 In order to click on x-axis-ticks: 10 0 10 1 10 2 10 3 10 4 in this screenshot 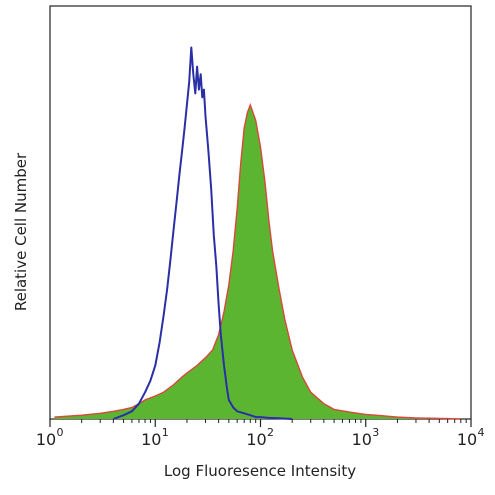, I will do `click(260, 434)`.